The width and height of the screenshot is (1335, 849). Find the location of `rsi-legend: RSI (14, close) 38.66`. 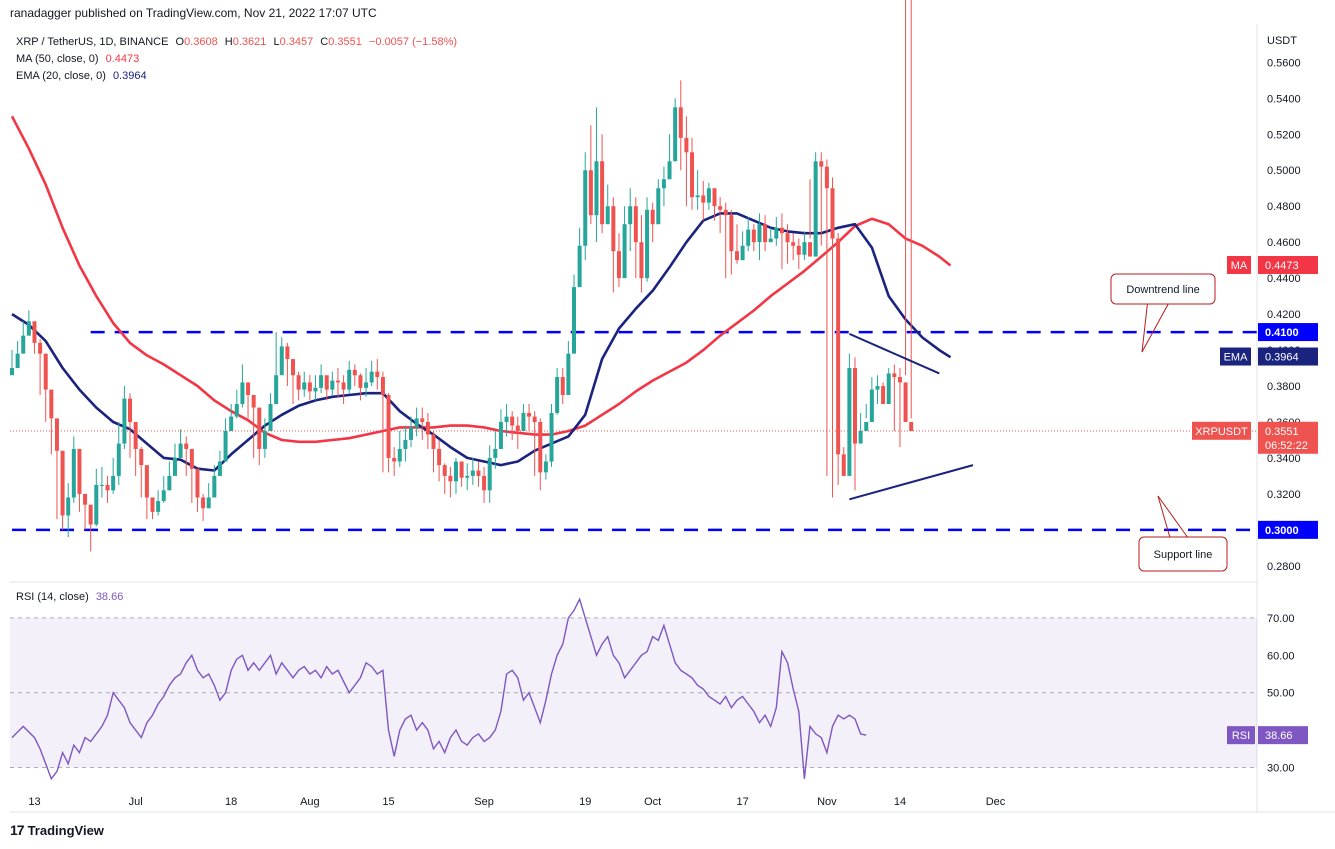

rsi-legend: RSI (14, close) 38.66 is located at coordinates (69, 597).